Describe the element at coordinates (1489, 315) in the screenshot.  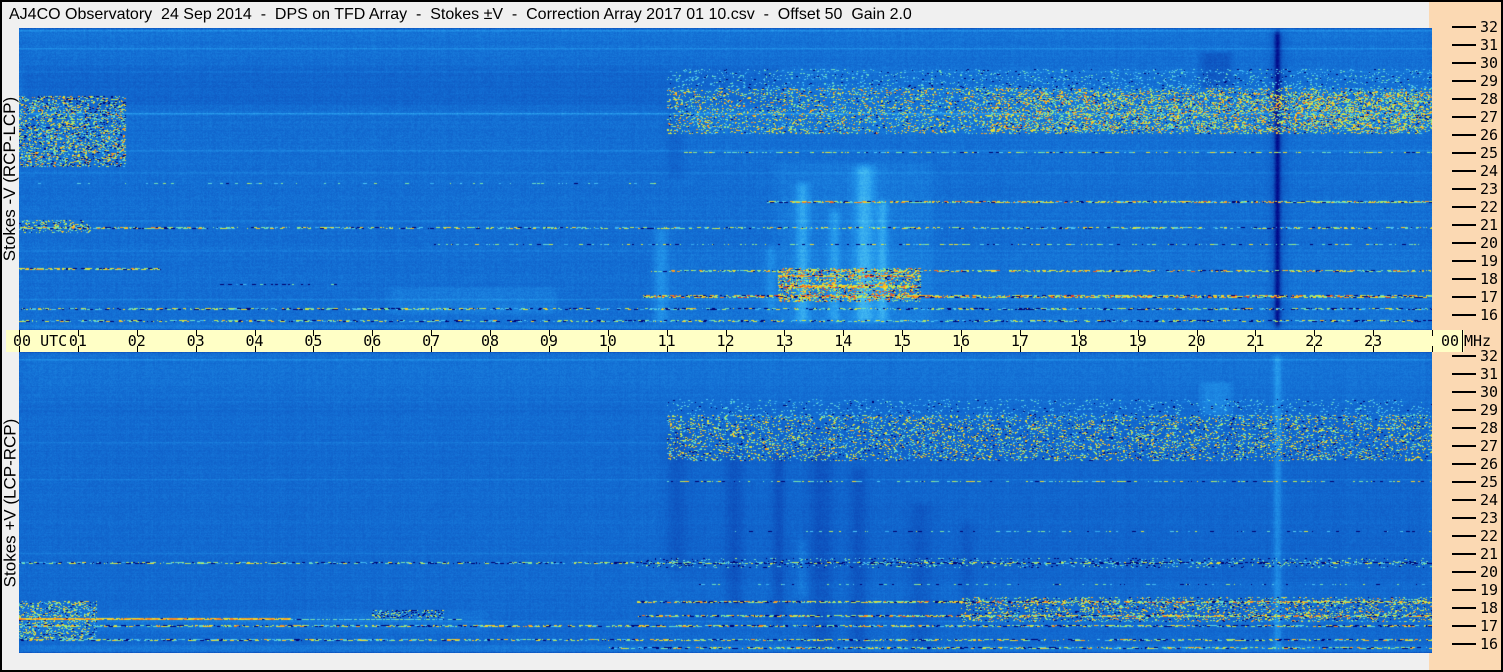
I see `freq-tick-label: 16` at that location.